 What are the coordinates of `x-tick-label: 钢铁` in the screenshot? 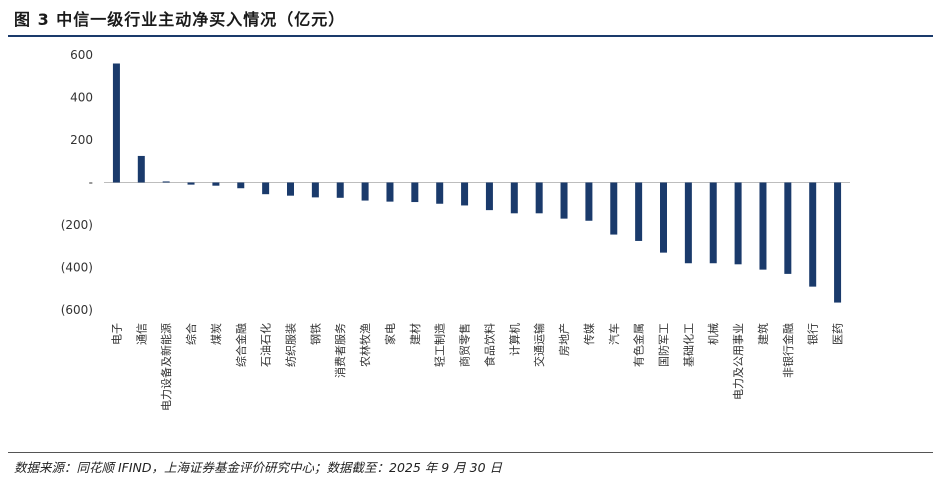 It's located at (315, 334).